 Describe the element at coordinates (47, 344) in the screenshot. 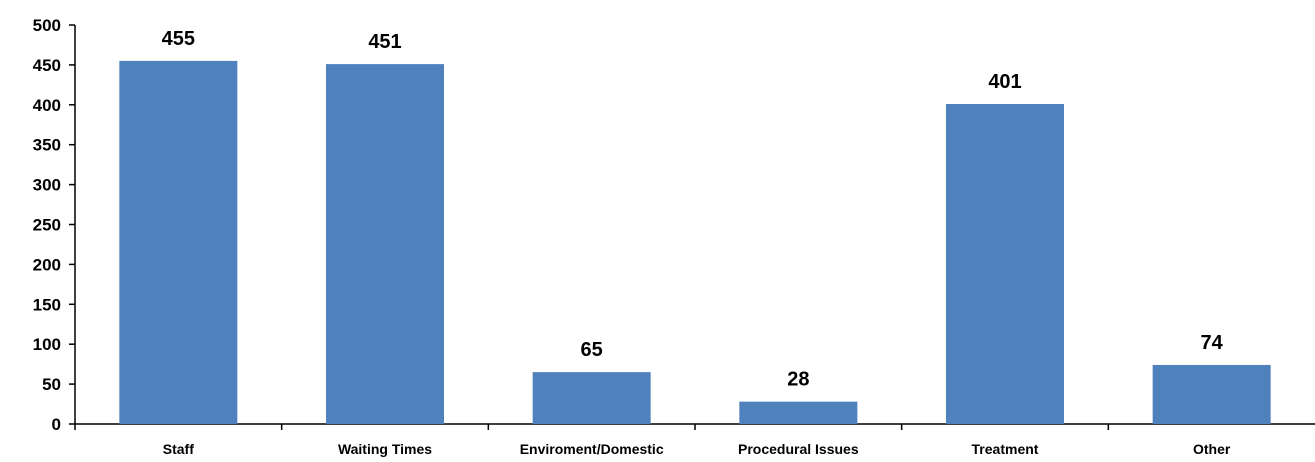

I see `y-tick-label: 100` at that location.